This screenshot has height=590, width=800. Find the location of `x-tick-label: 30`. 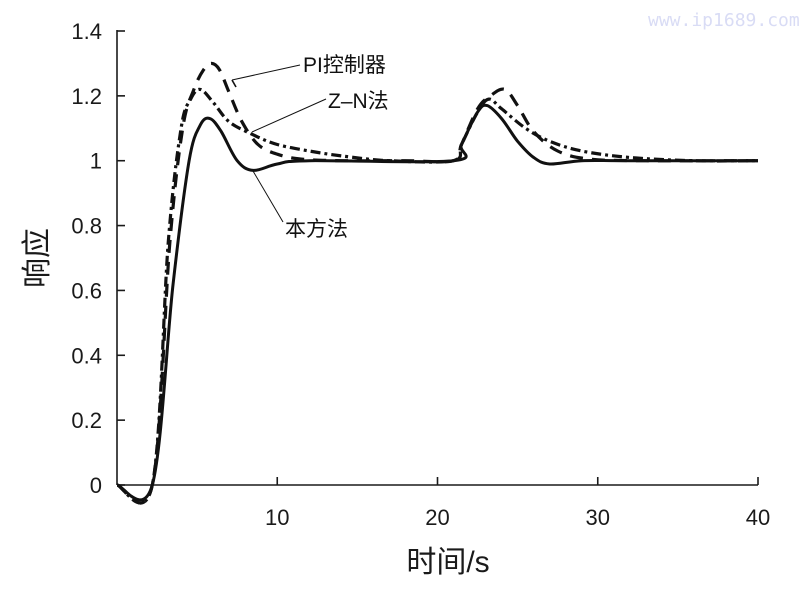

x-tick-label: 30 is located at coordinates (598, 517).